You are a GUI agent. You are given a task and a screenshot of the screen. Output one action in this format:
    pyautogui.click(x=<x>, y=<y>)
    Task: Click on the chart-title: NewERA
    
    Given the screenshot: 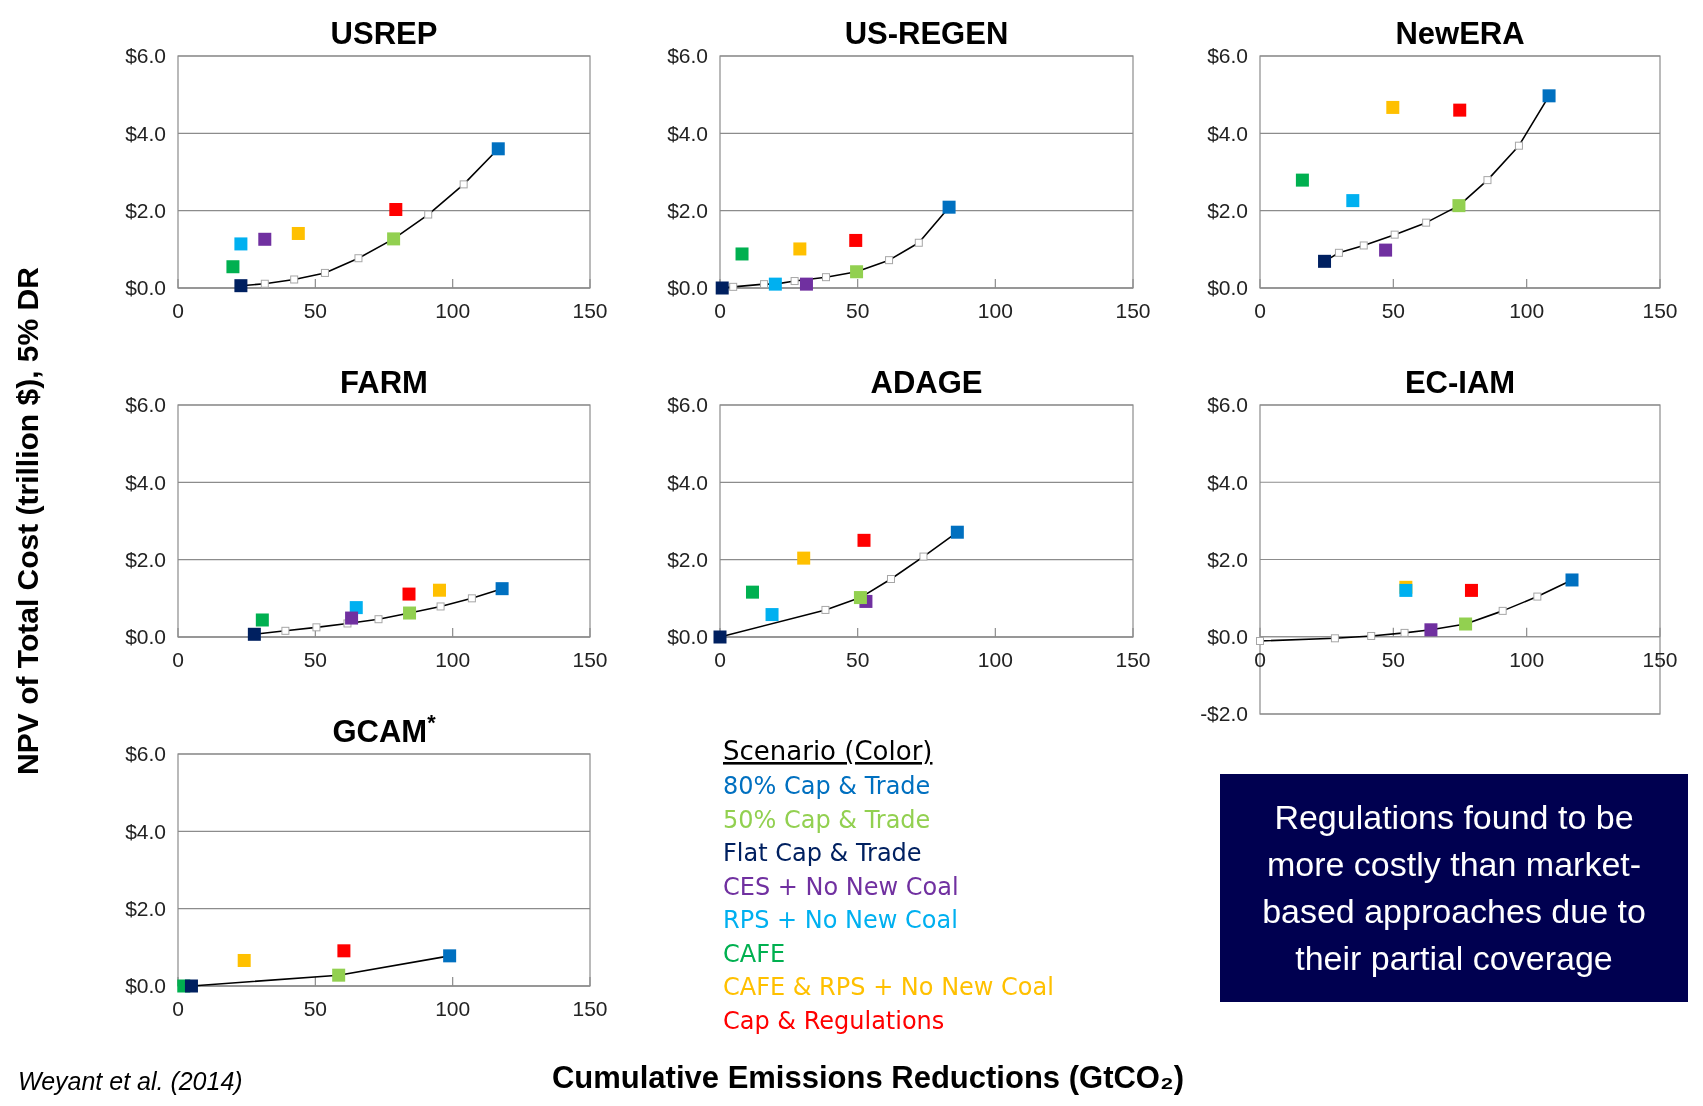 What is the action you would take?
    pyautogui.click(x=1460, y=33)
    